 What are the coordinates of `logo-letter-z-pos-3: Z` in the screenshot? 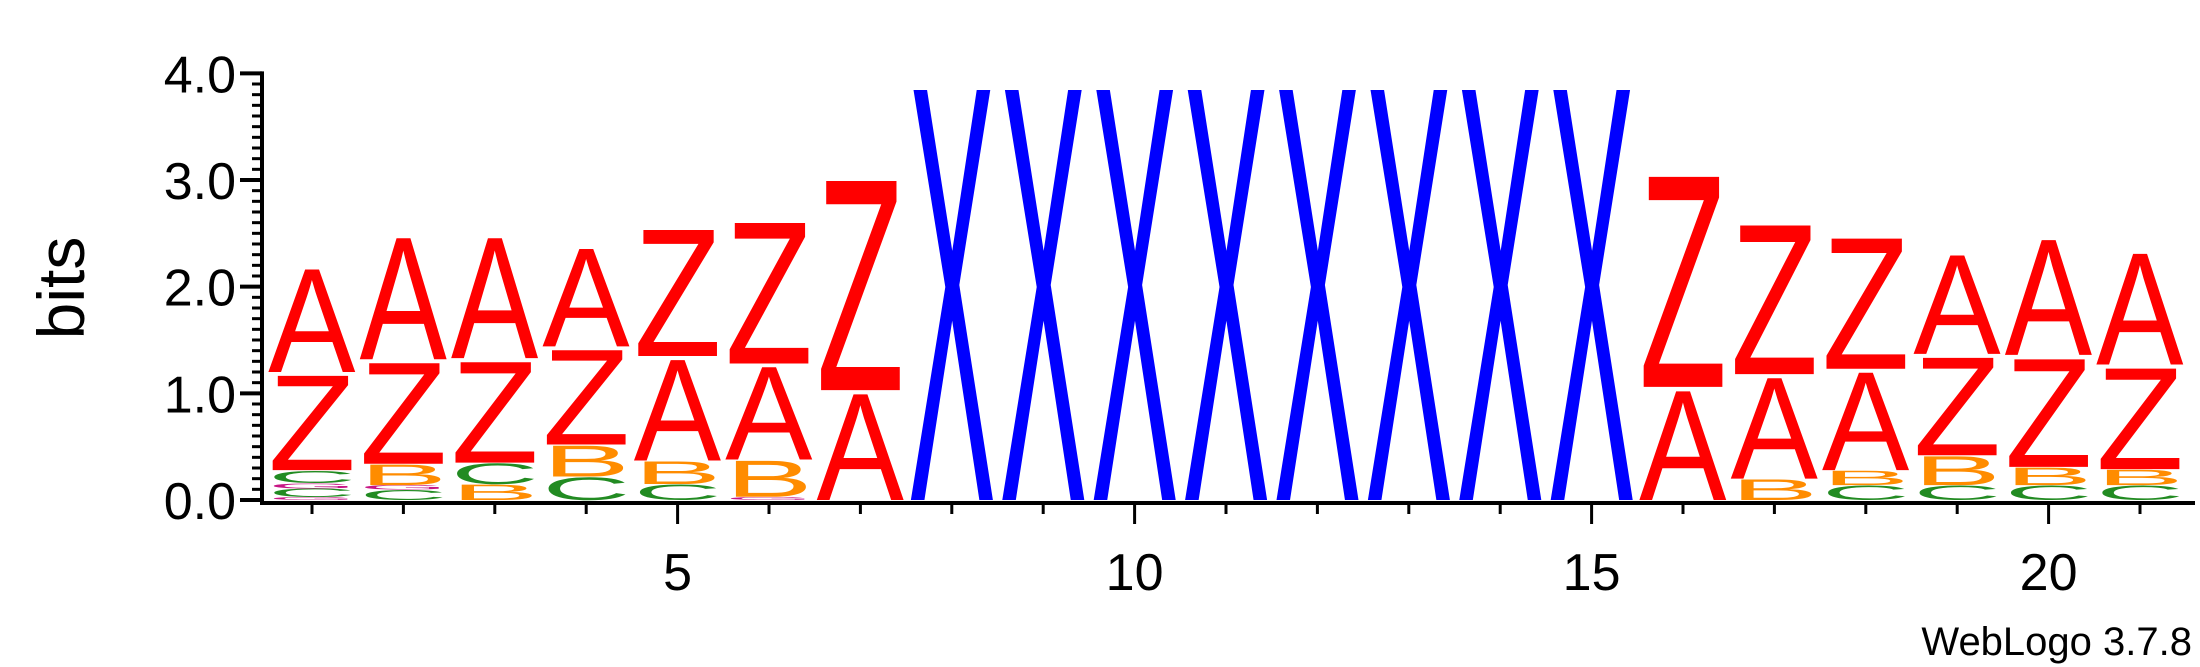 It's located at (495, 412).